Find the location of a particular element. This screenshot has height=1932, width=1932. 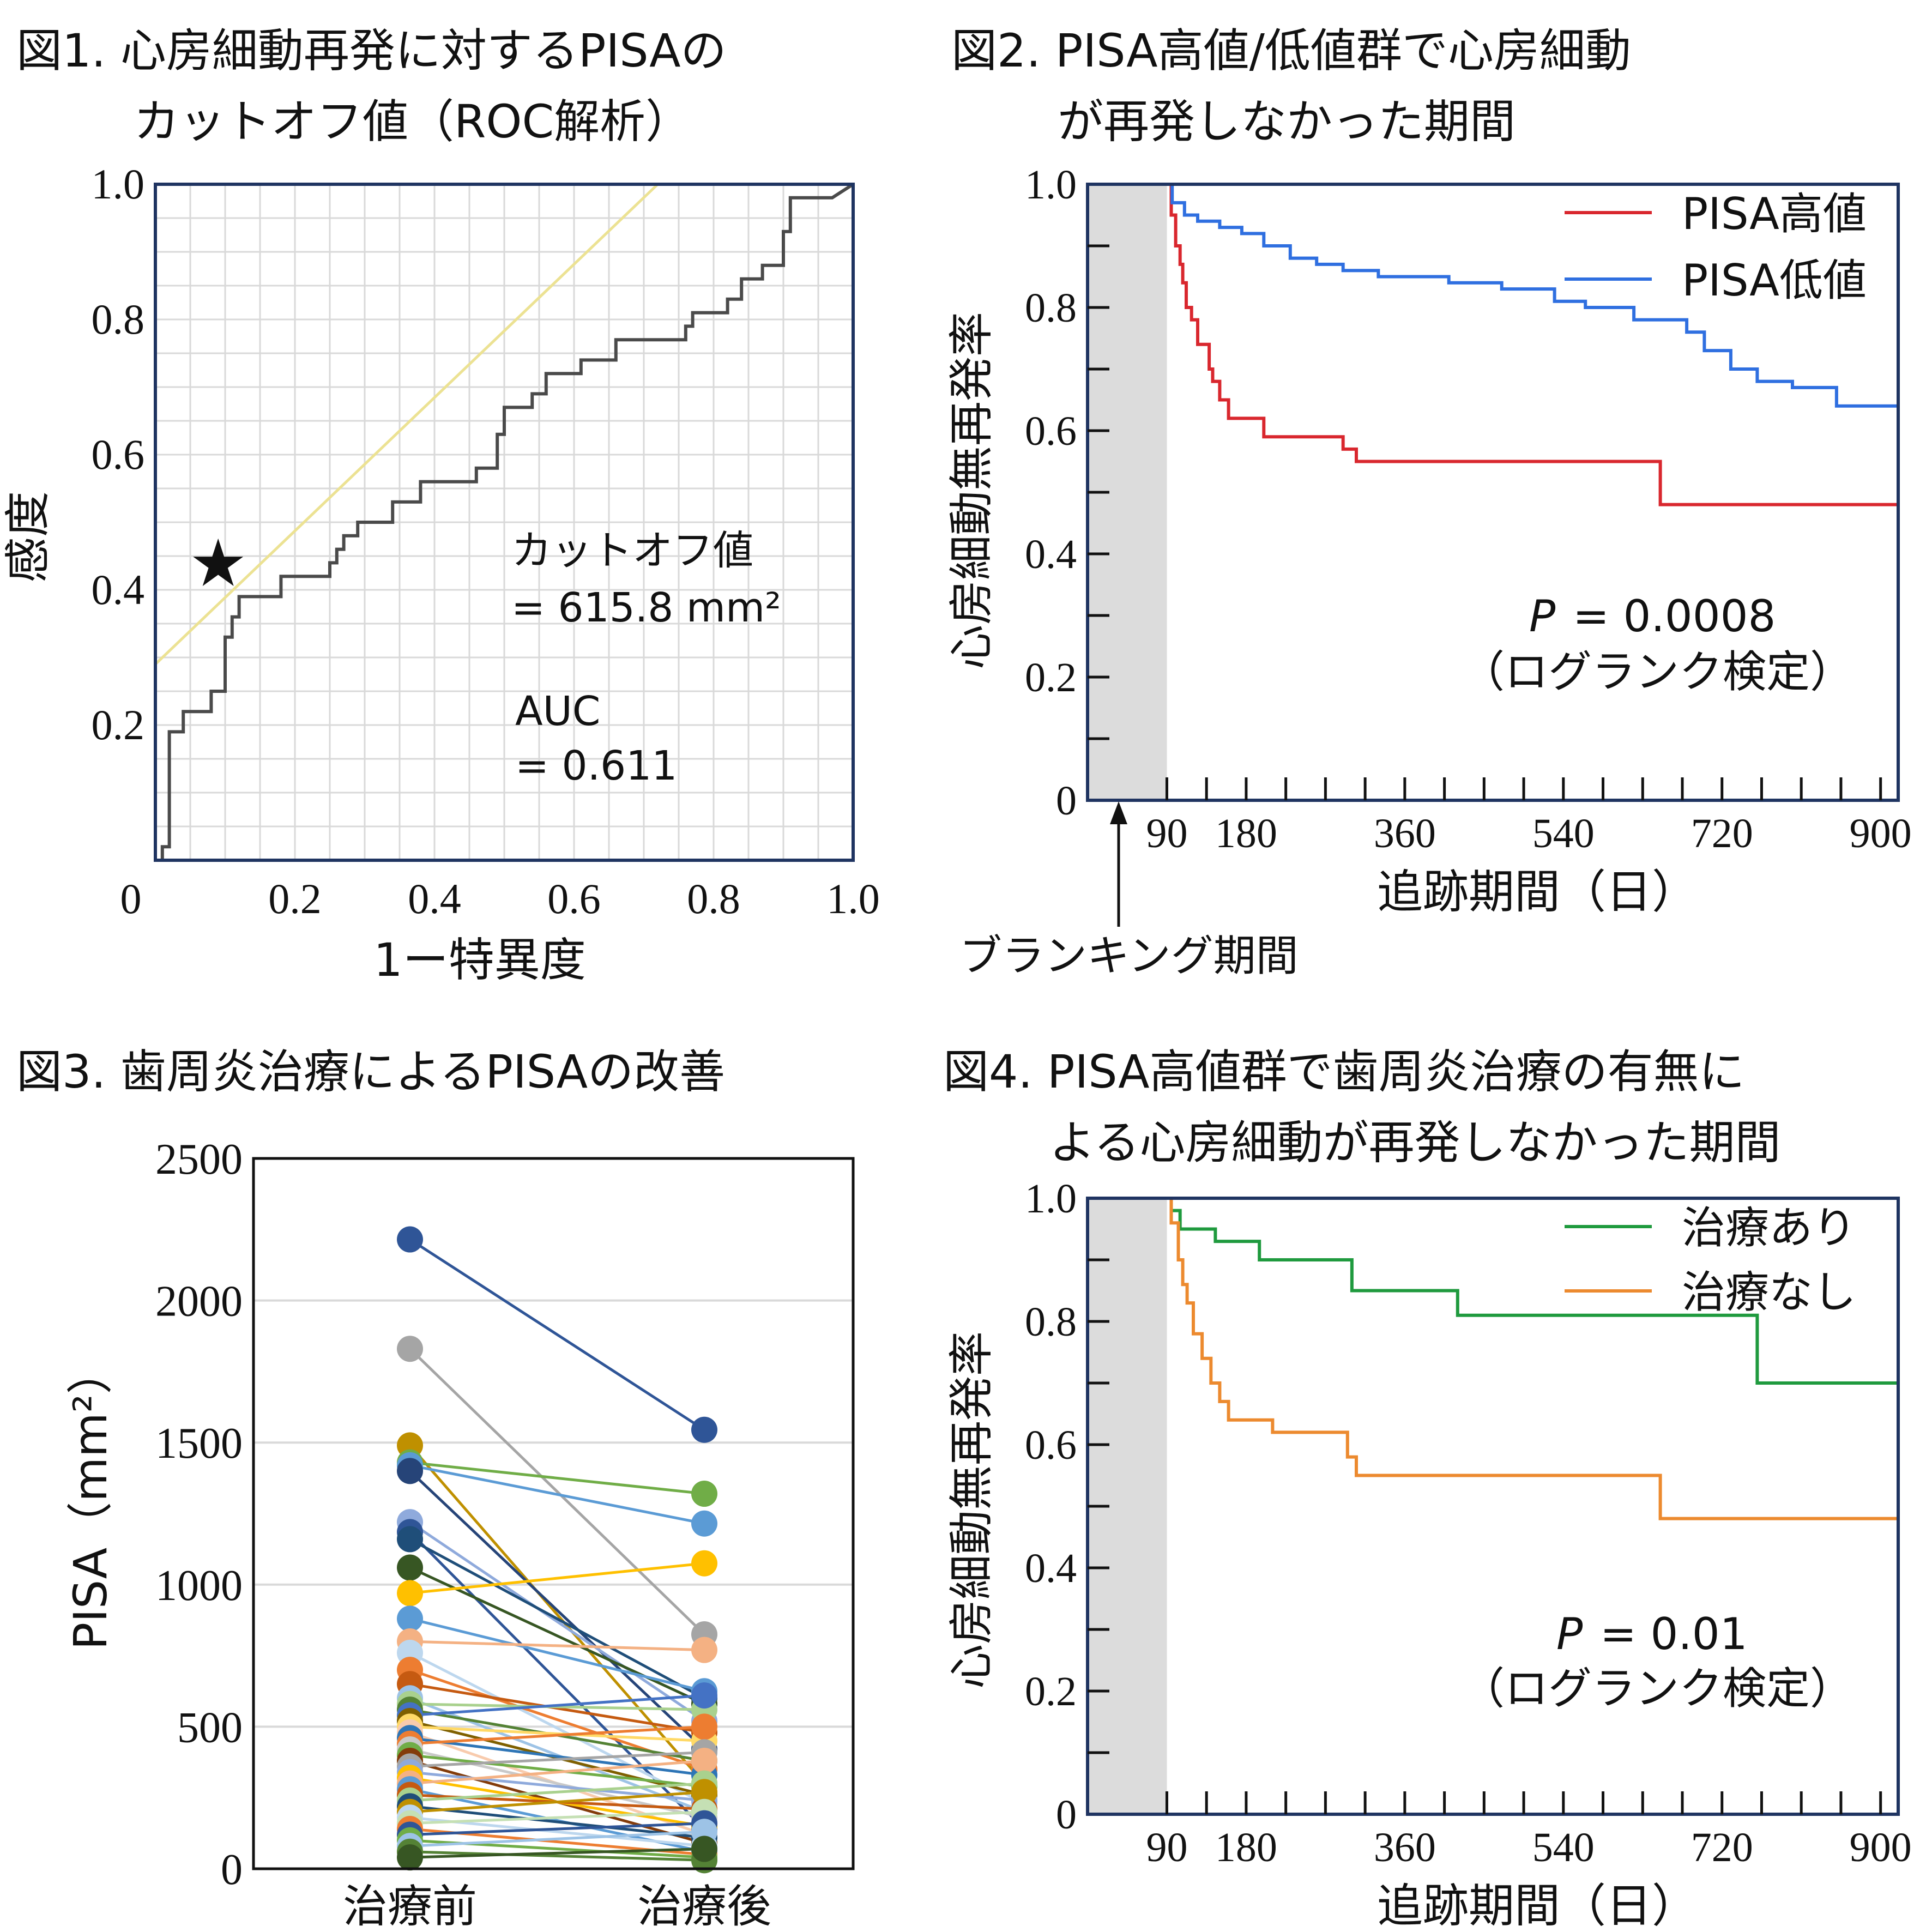

fig4-legend-label-untreated: 治療なし is located at coordinates (1769, 1292).